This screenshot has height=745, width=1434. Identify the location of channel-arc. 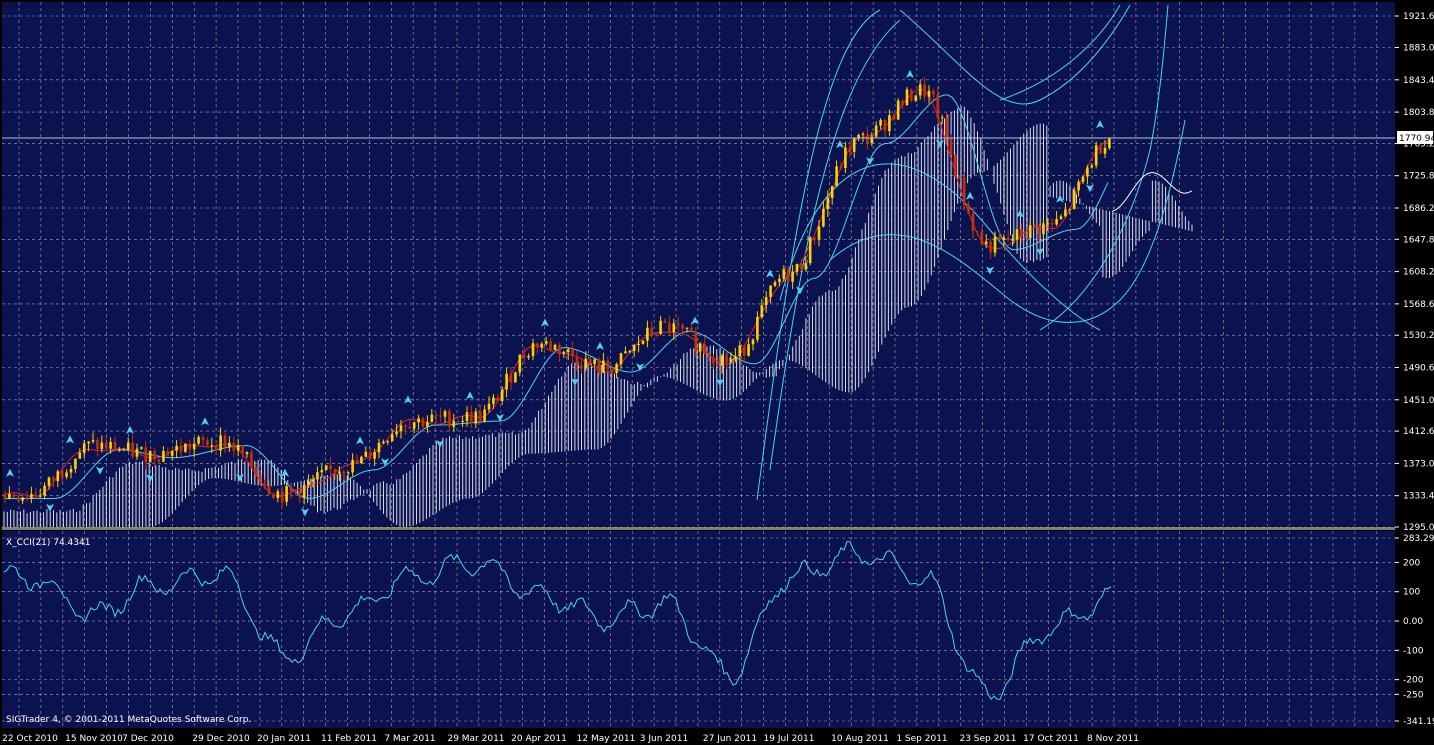
(818, 255).